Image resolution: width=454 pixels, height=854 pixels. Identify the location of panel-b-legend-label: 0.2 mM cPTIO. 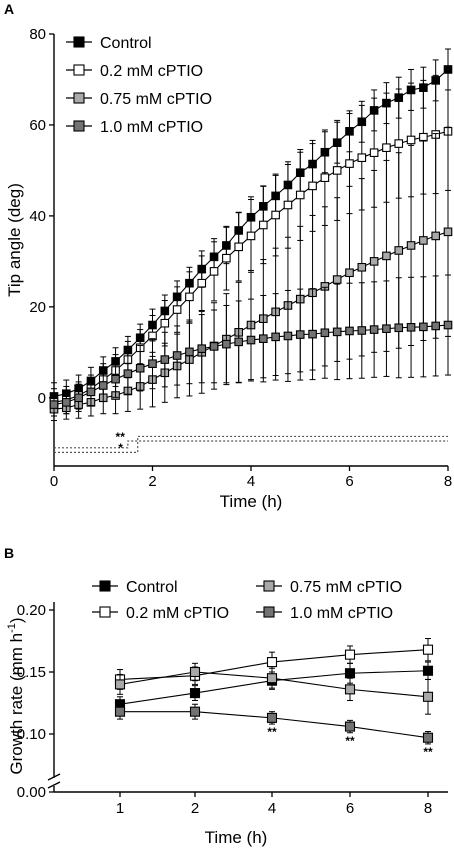
(177, 613).